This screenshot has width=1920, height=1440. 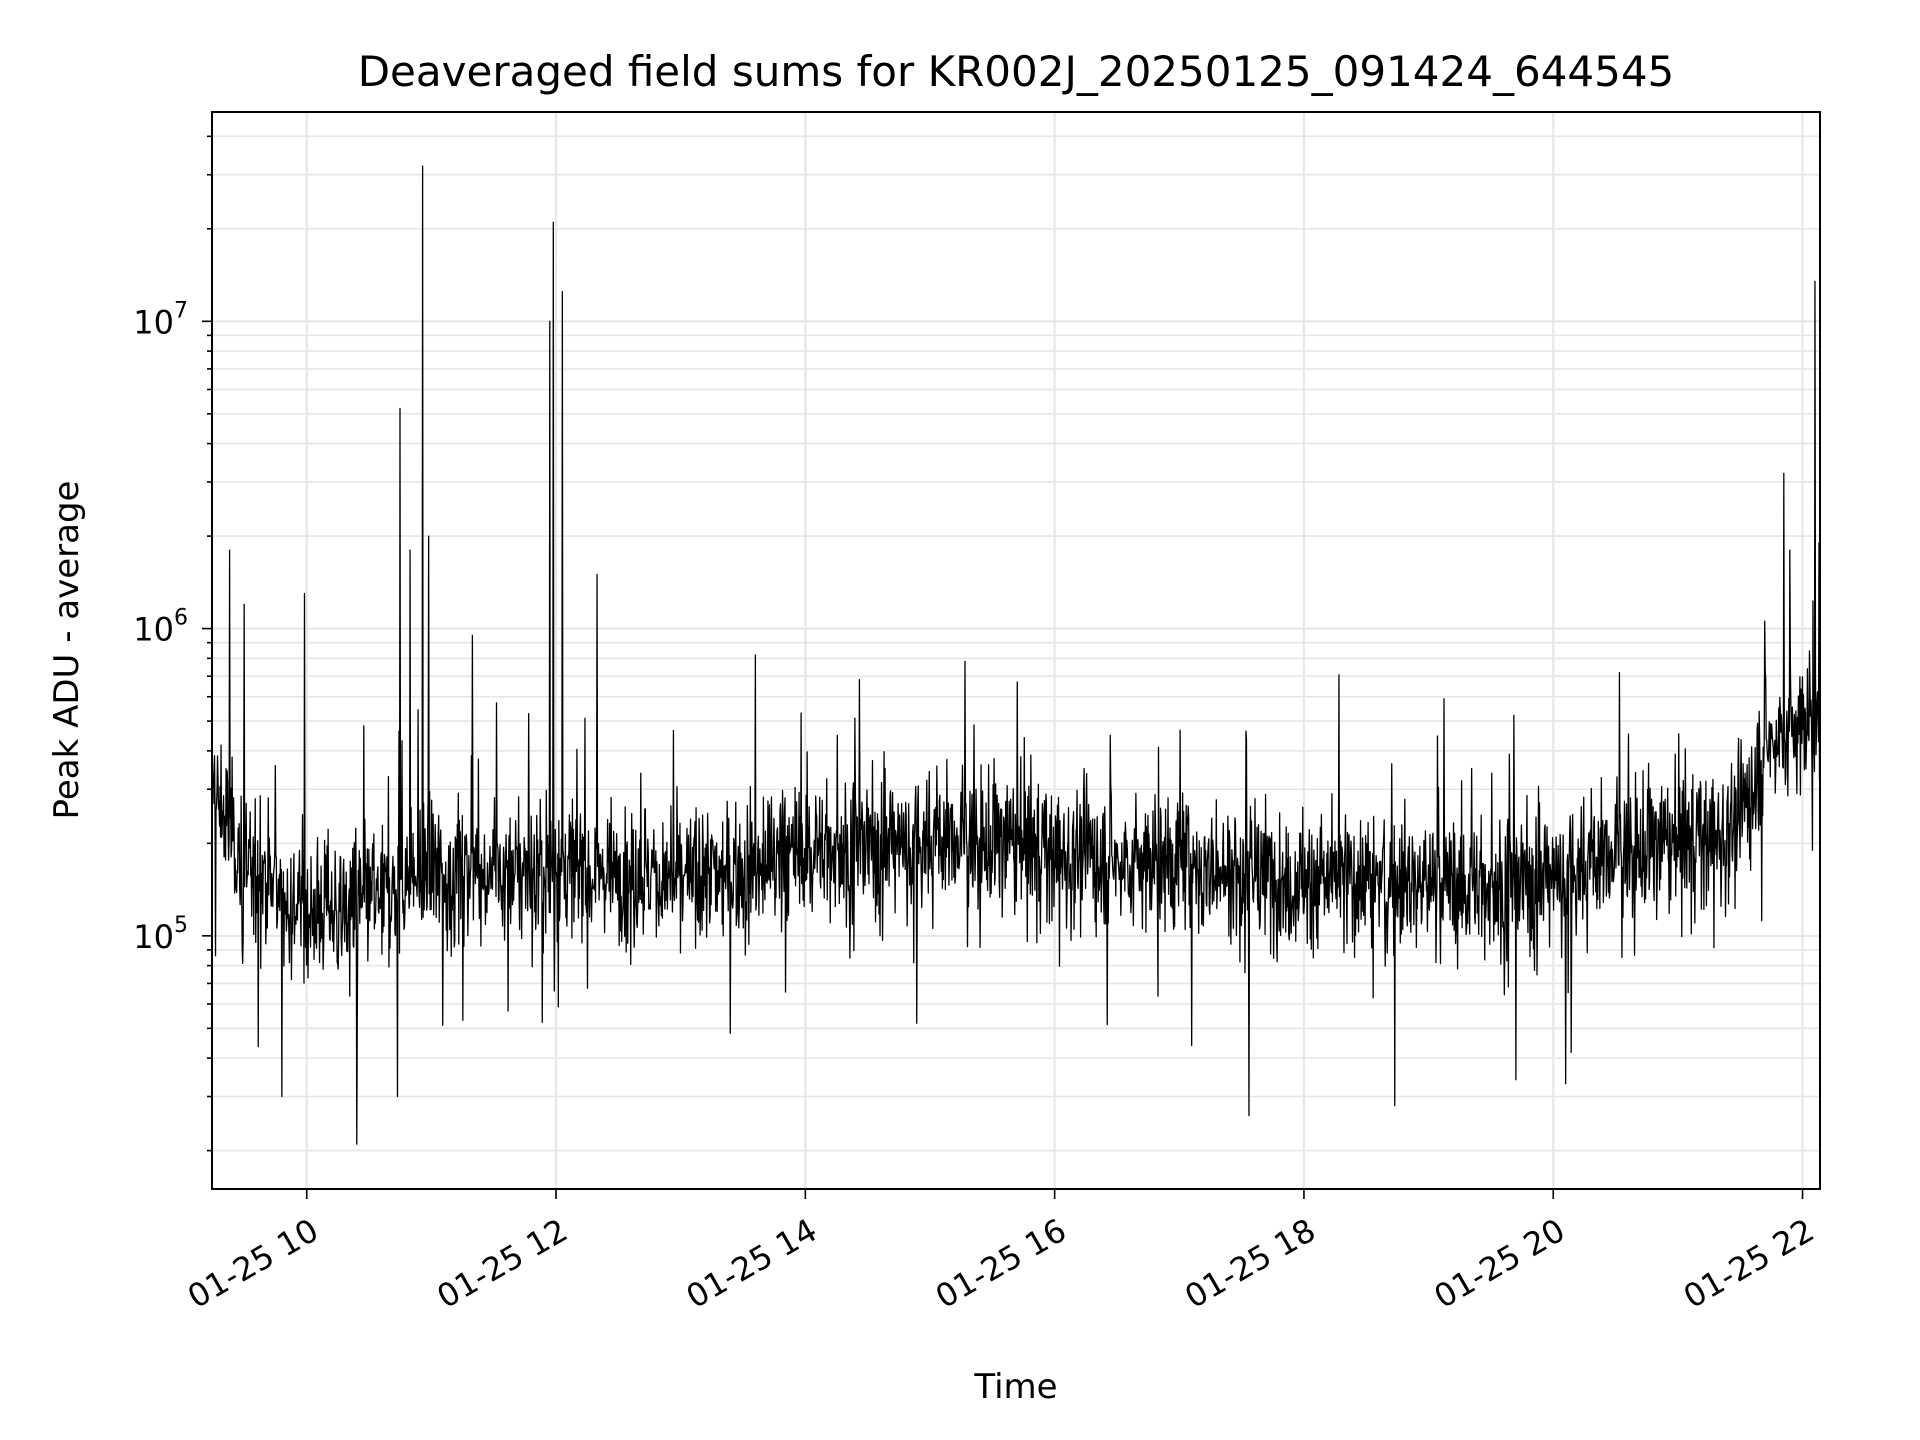 I want to click on y-tick-label: 10⁷, so click(x=160, y=319).